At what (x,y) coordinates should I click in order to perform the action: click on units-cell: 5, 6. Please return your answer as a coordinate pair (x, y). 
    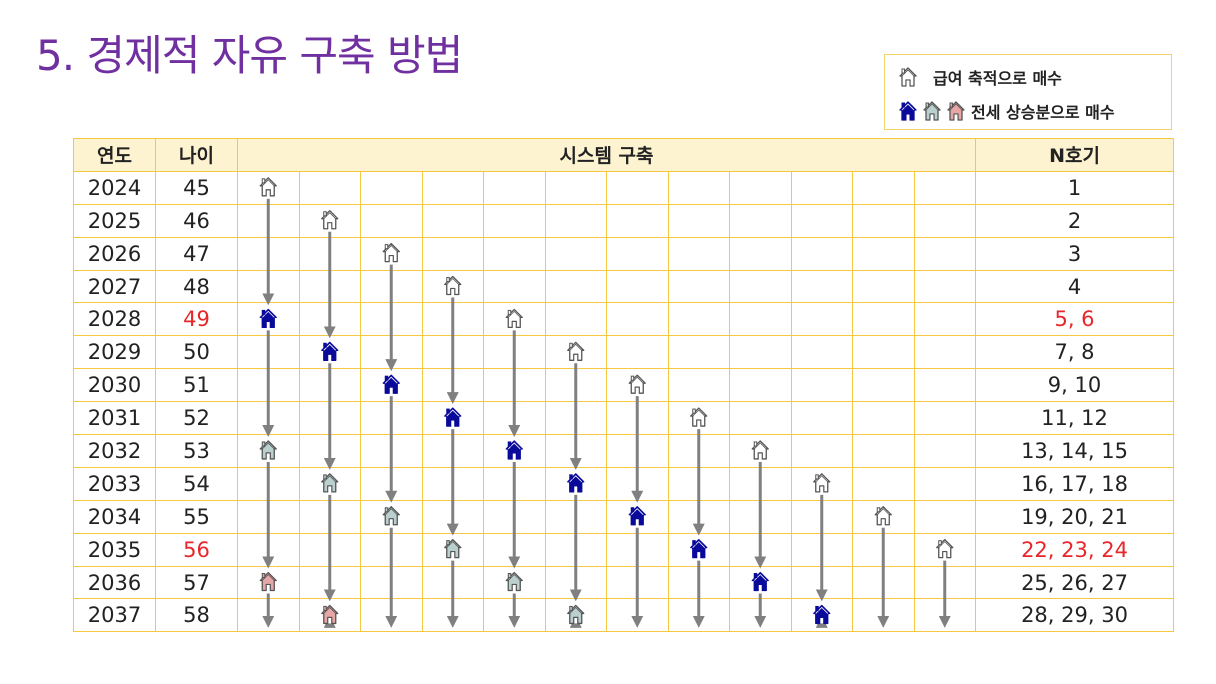
    Looking at the image, I should click on (1074, 319).